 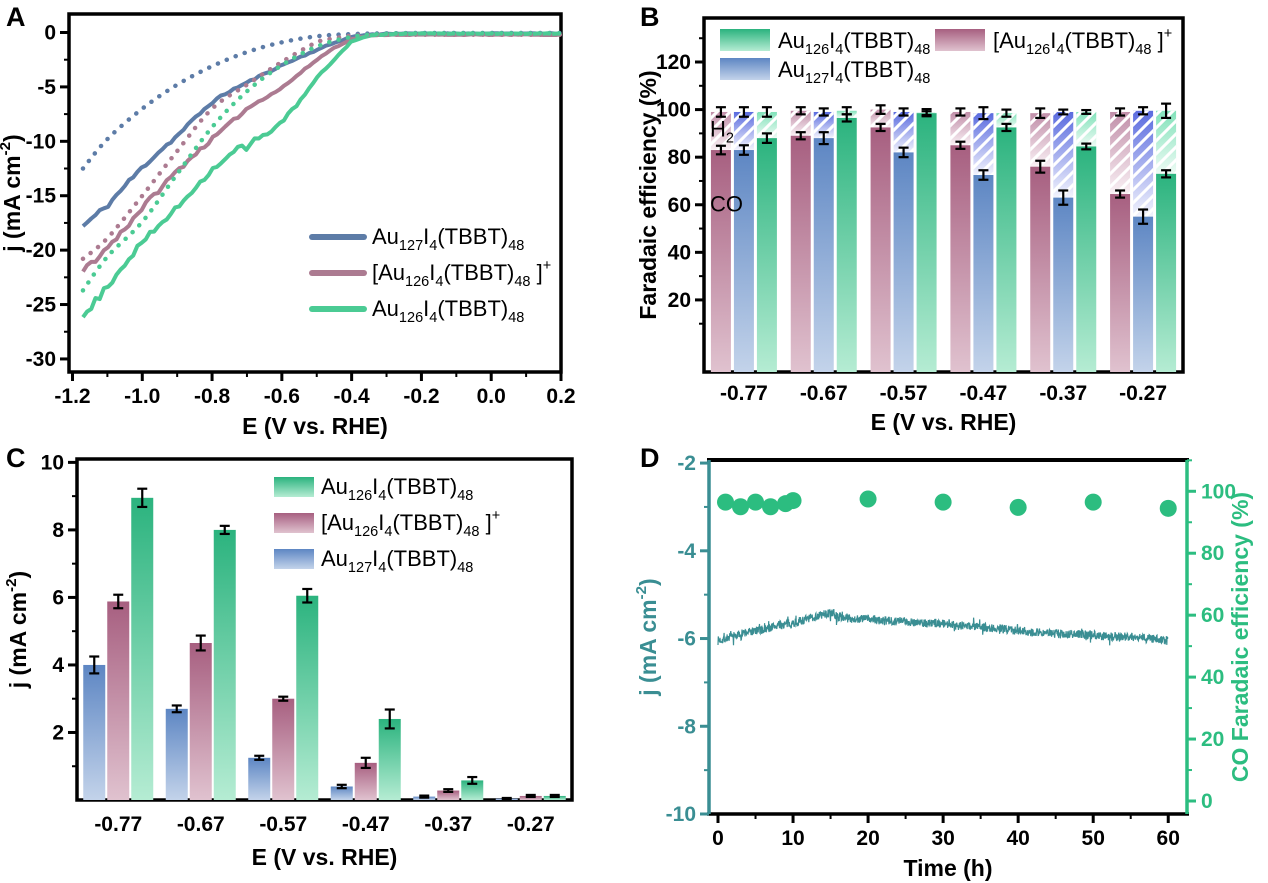 What do you see at coordinates (282, 396) in the screenshot?
I see `svg-text: -0.6` at bounding box center [282, 396].